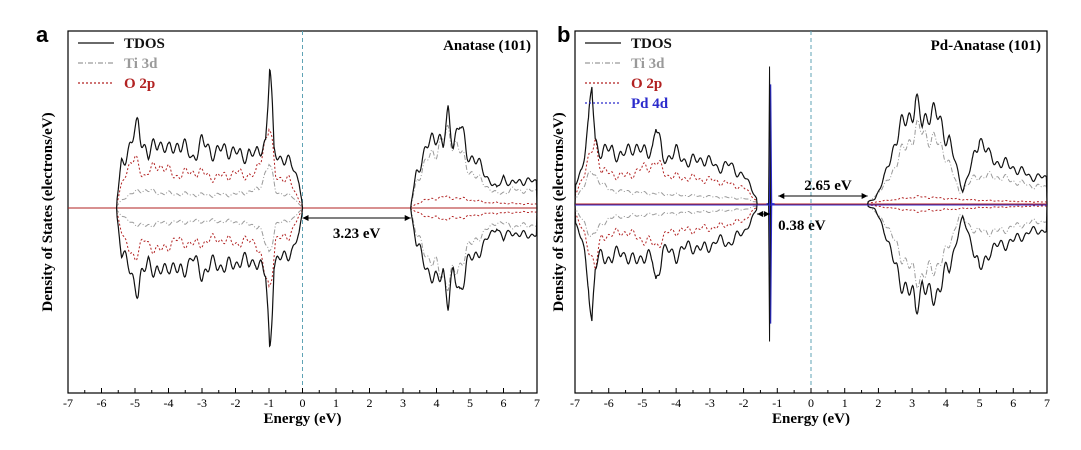 The width and height of the screenshot is (1081, 450). I want to click on panel-letter: a, so click(42, 34).